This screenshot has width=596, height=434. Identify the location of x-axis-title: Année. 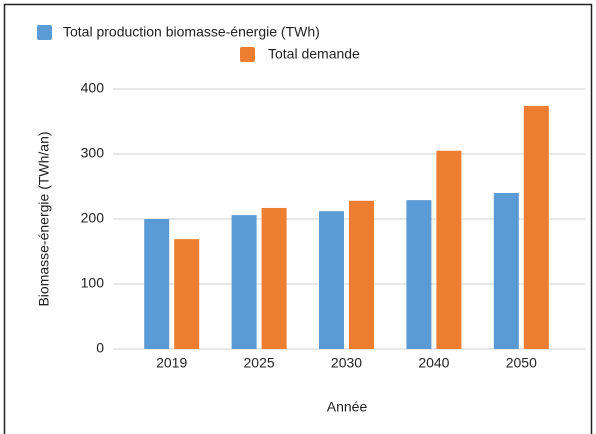
(347, 407).